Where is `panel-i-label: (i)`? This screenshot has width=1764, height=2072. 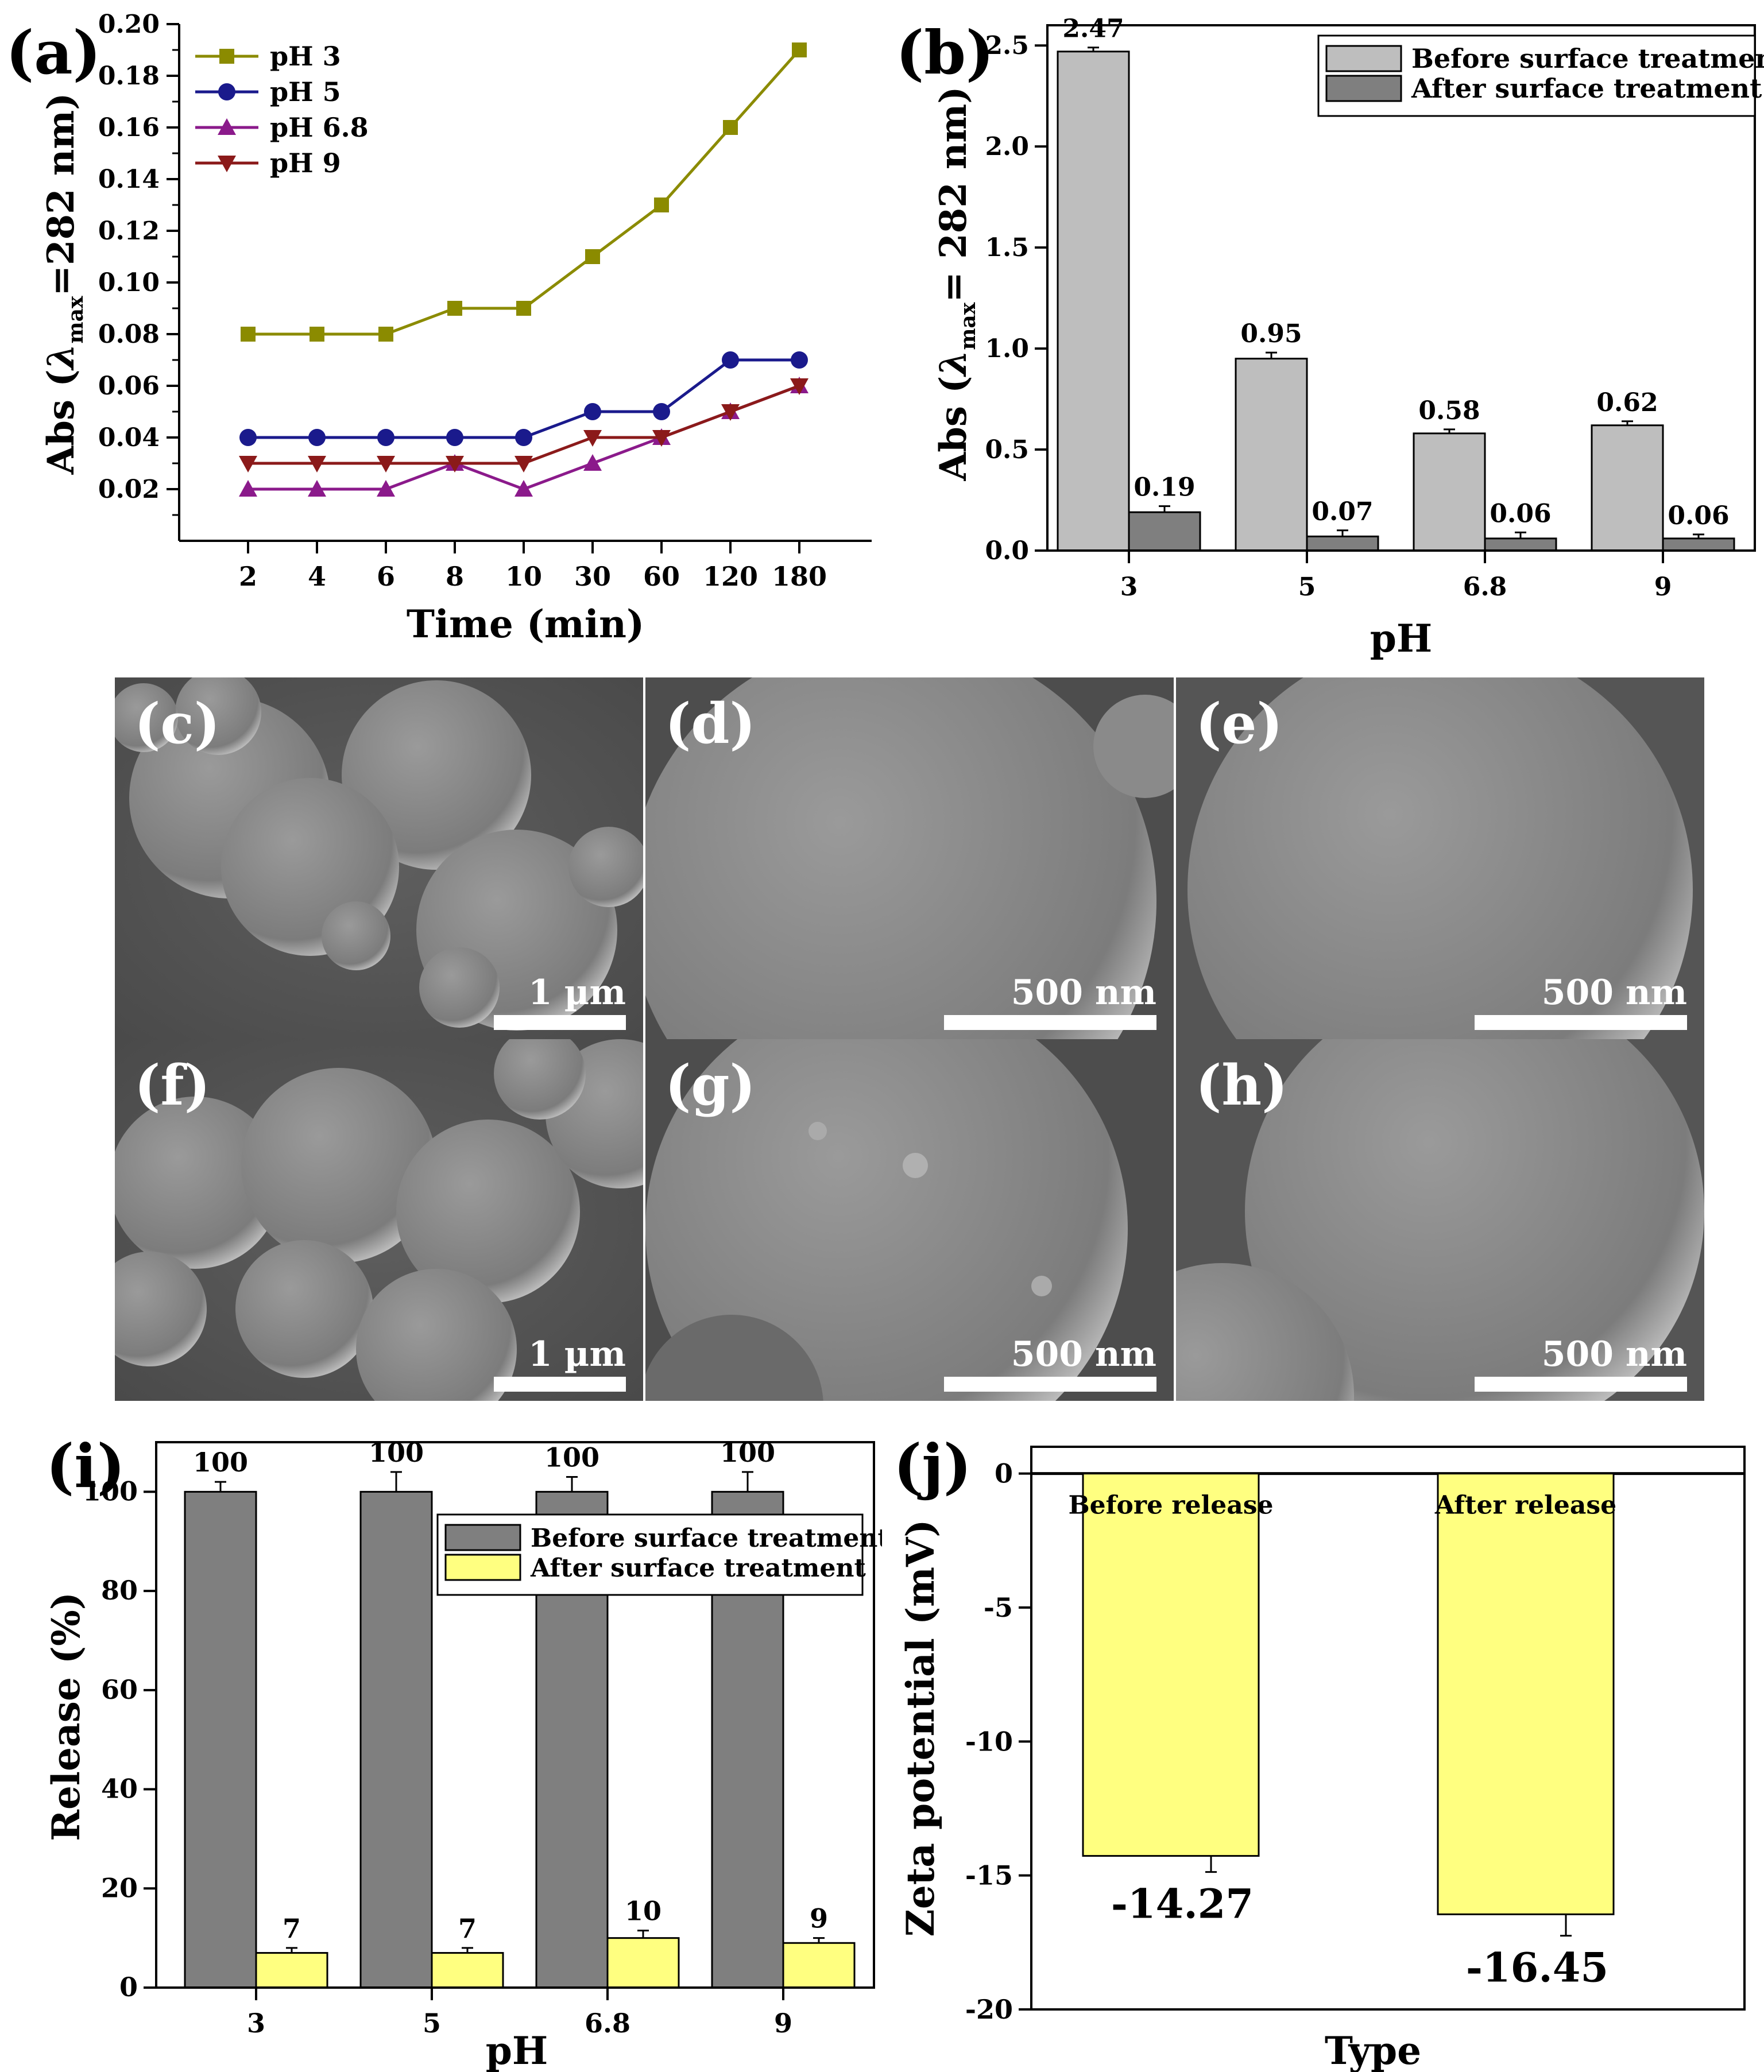 panel-i-label: (i) is located at coordinates (85, 1466).